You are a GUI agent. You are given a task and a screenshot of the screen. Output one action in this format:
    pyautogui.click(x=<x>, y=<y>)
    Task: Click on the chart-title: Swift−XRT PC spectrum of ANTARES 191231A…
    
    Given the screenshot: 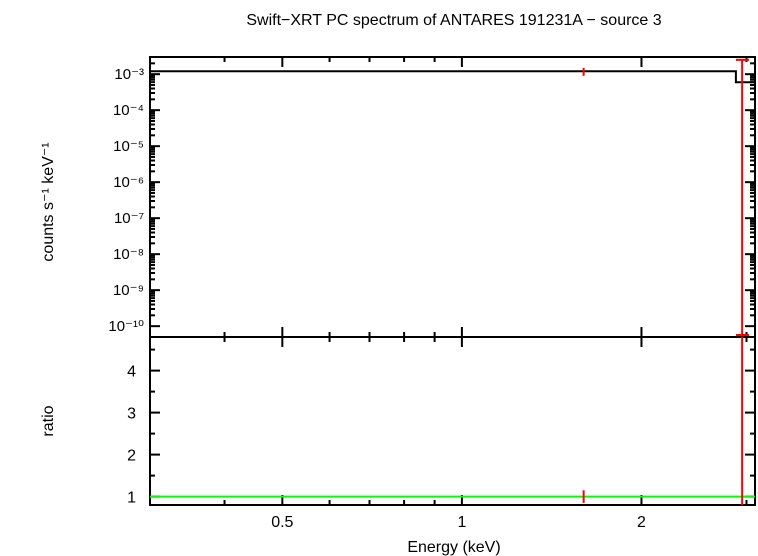 What is the action you would take?
    pyautogui.click(x=453, y=20)
    